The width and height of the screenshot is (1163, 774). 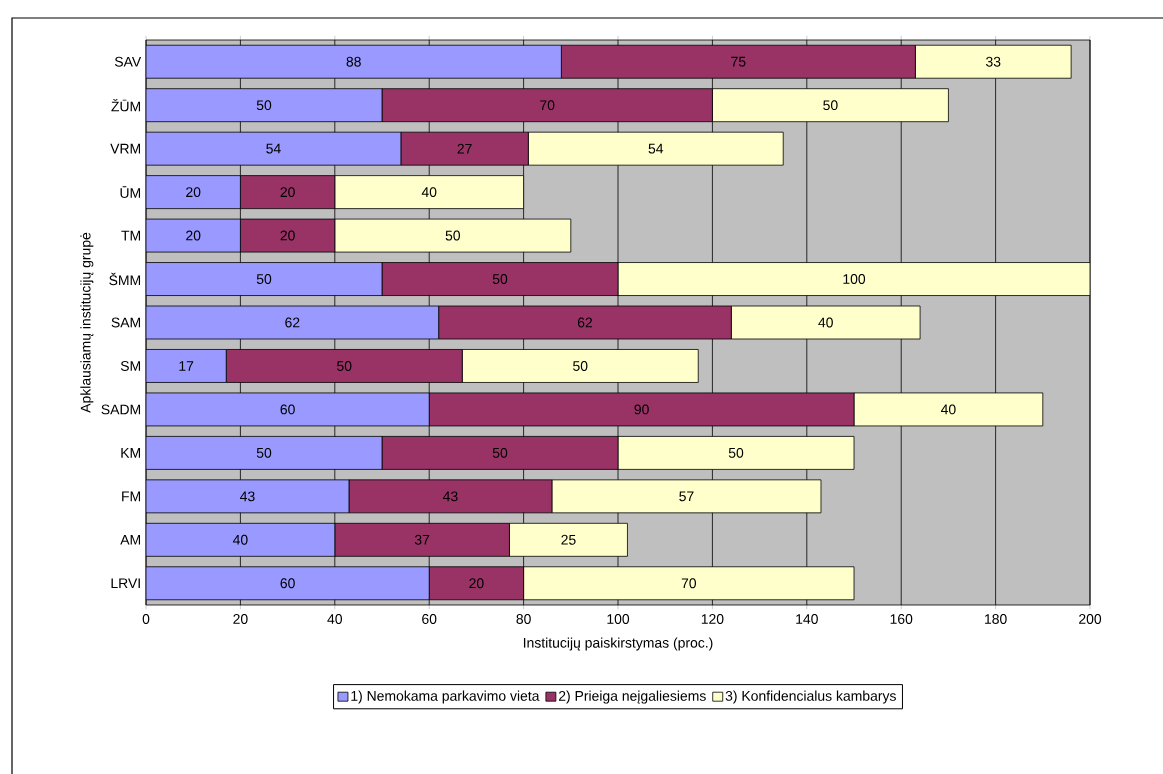 What do you see at coordinates (130, 540) in the screenshot?
I see `y-tick-label: AM` at bounding box center [130, 540].